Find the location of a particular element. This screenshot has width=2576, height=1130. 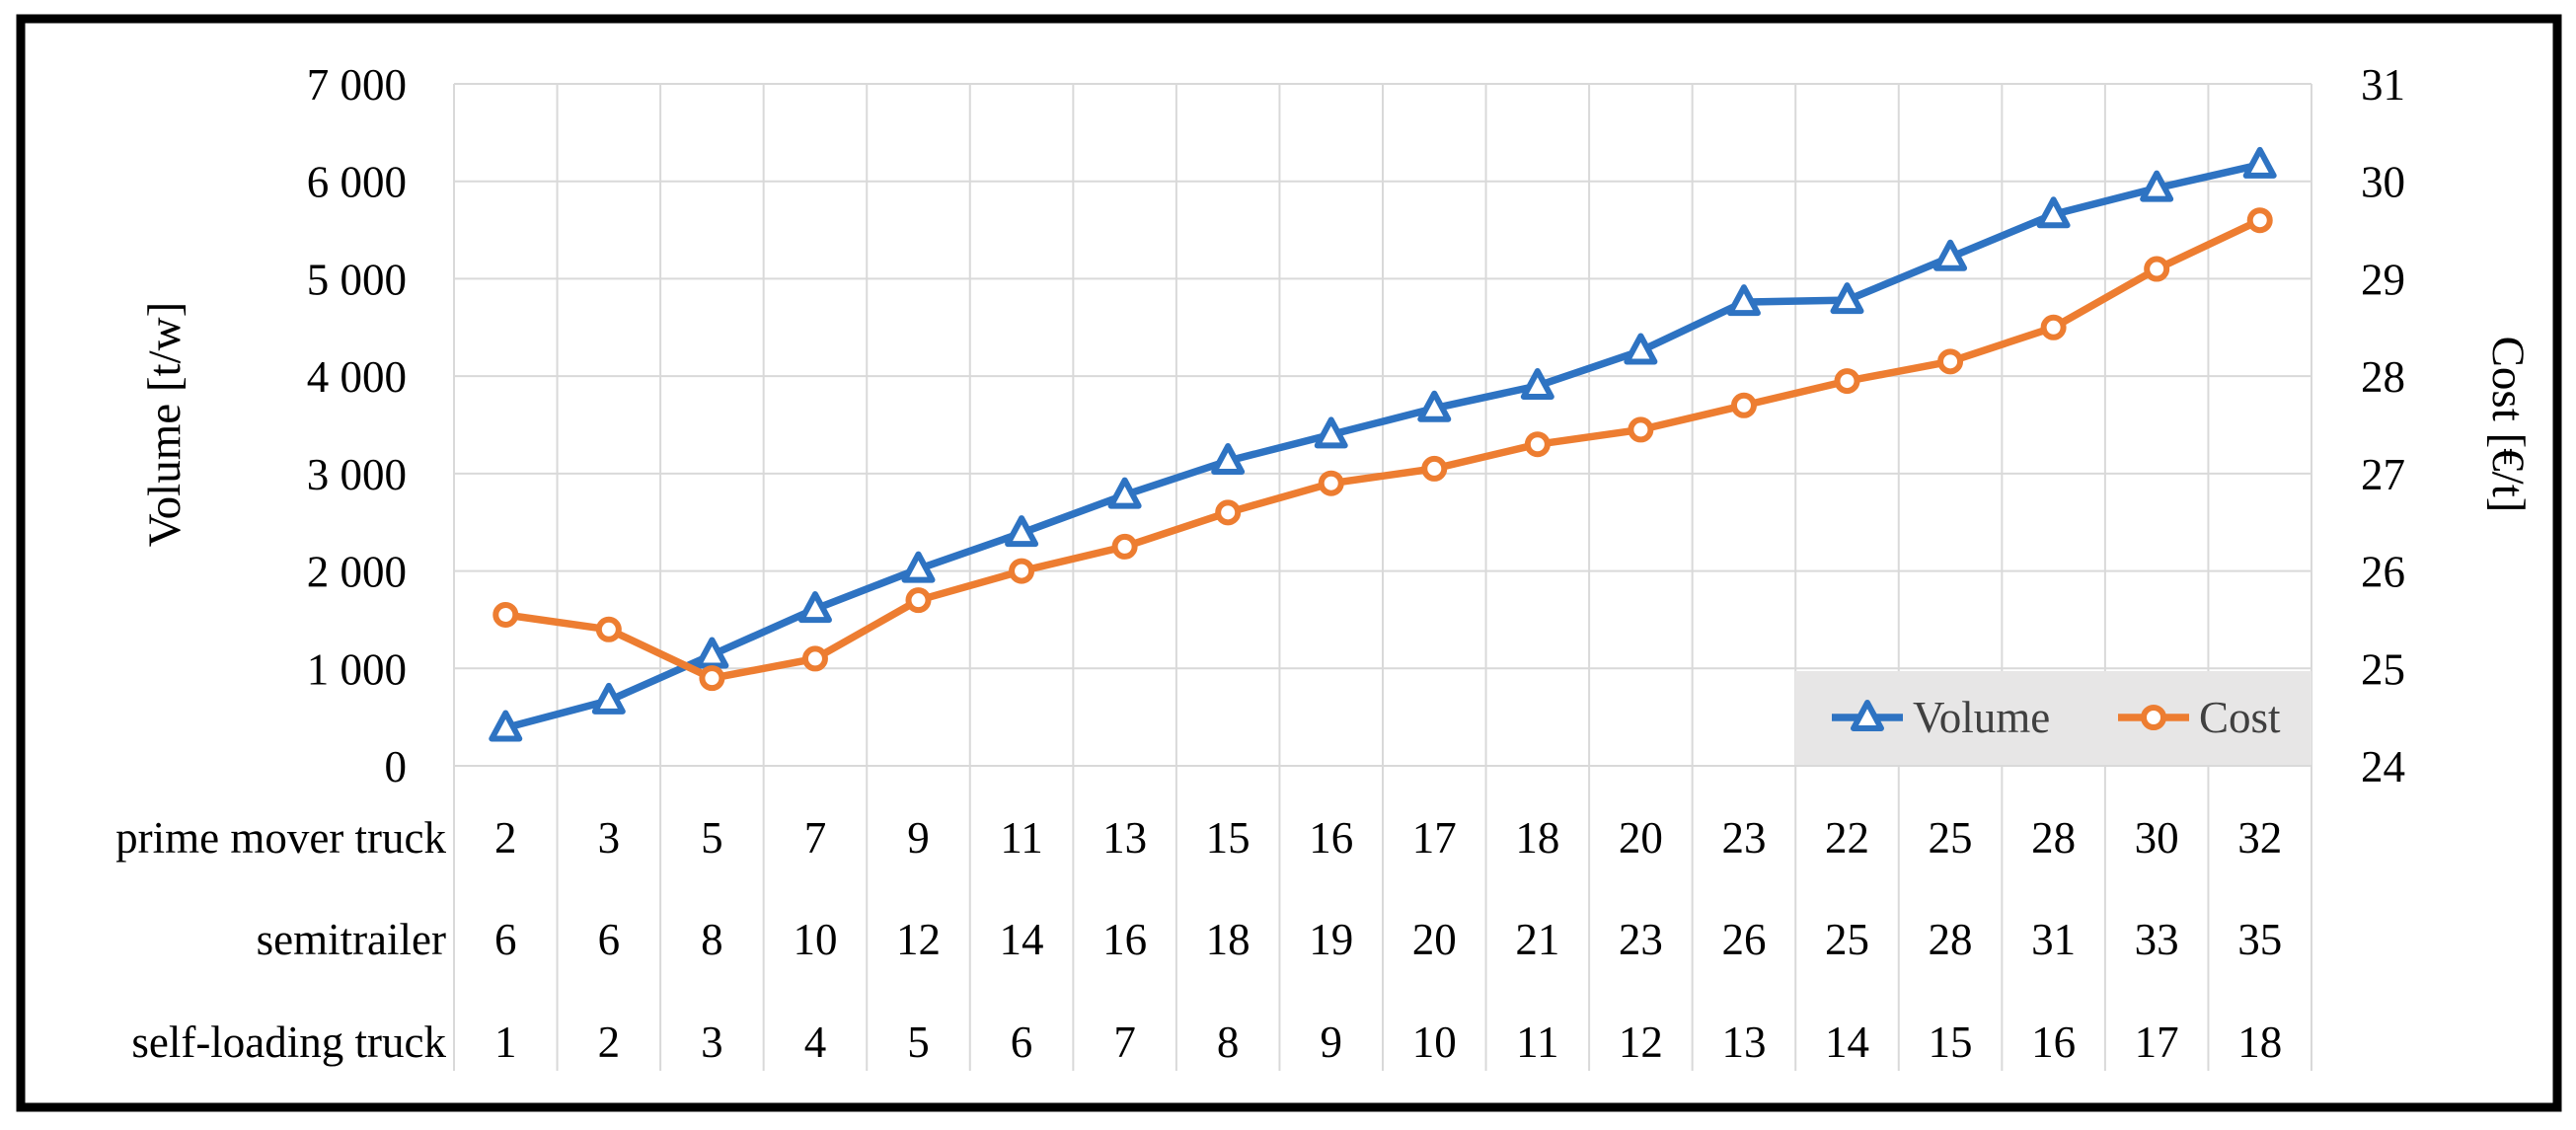

table-cell: 26 is located at coordinates (1743, 939).